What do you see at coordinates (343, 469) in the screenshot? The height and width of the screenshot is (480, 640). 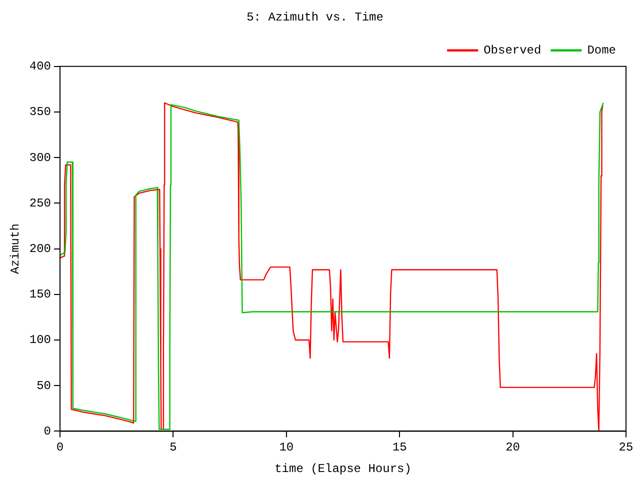 I see `x-axis-title: time (Elapse Hours)` at bounding box center [343, 469].